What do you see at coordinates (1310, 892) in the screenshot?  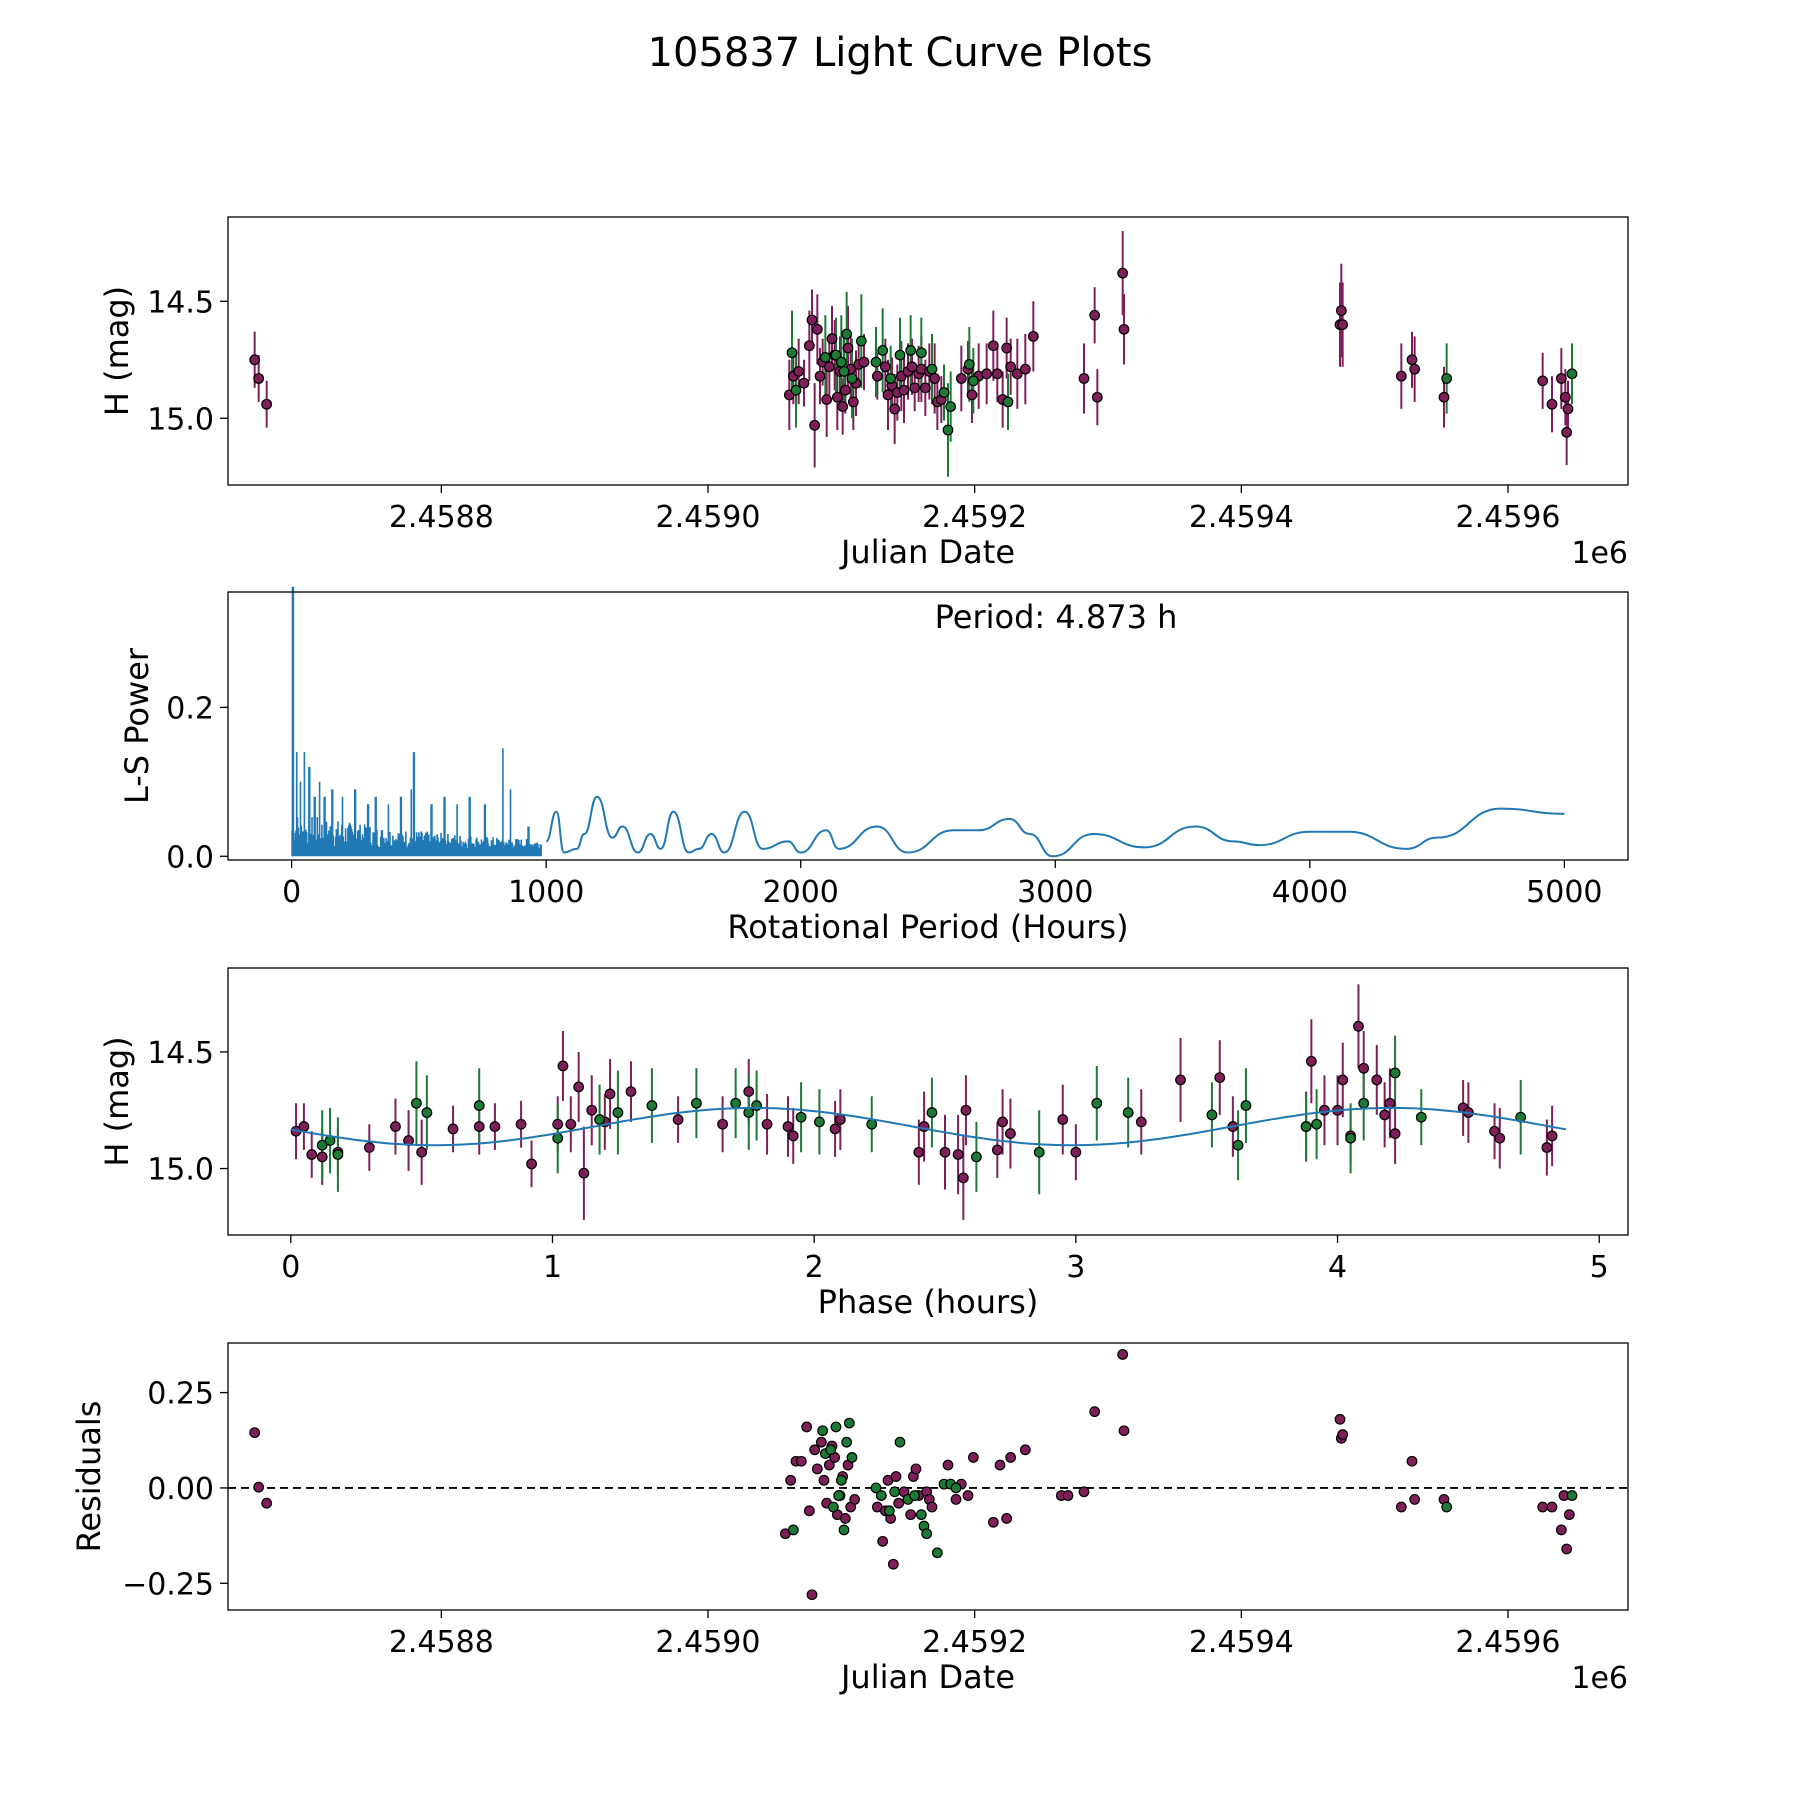 I see `periodogram-x-tick-label: 4000` at bounding box center [1310, 892].